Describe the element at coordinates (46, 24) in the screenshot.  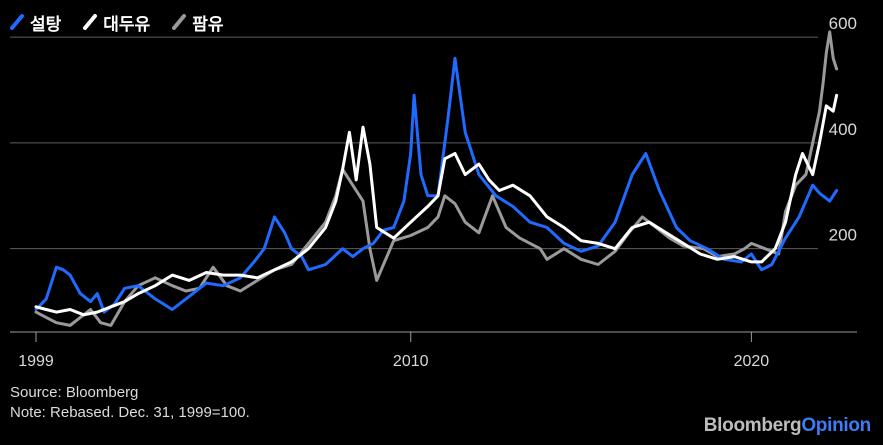
I see `legend-label-sugar: 설탕` at that location.